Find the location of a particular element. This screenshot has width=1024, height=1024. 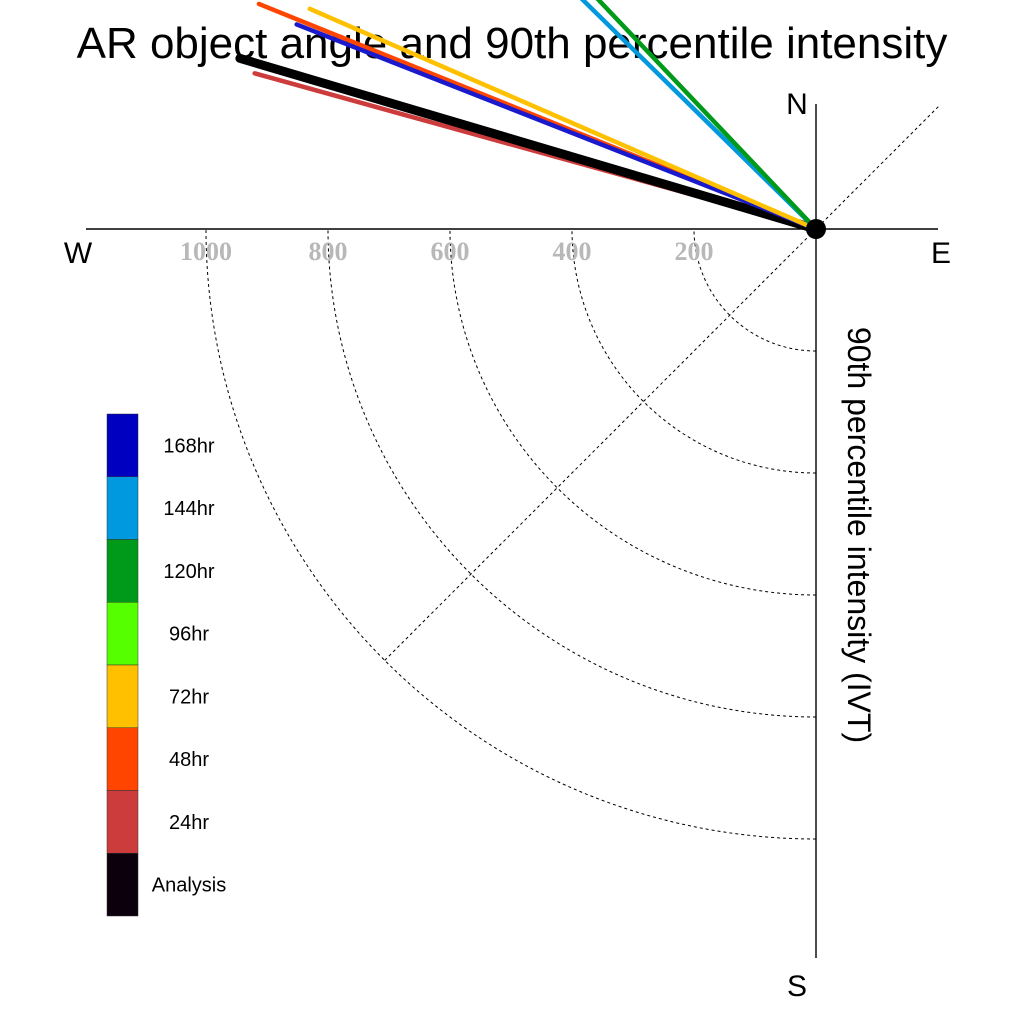

radial-tick-label: 600 is located at coordinates (450, 251).